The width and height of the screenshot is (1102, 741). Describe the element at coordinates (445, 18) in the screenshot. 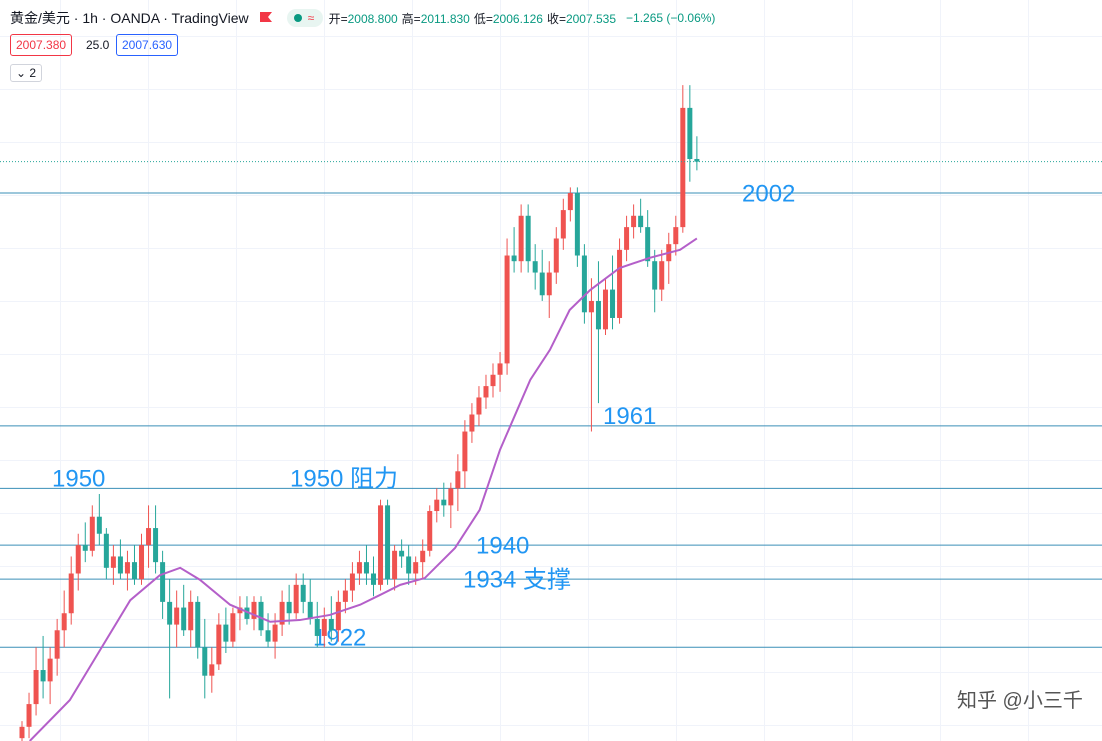

I see `ohlc-value: 2011.830` at that location.